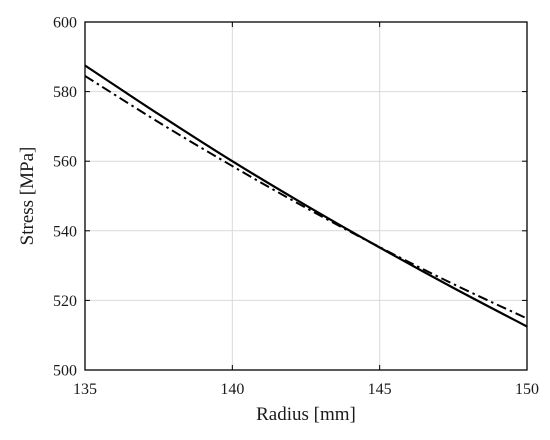  I want to click on x-tick-label: 150, so click(527, 389).